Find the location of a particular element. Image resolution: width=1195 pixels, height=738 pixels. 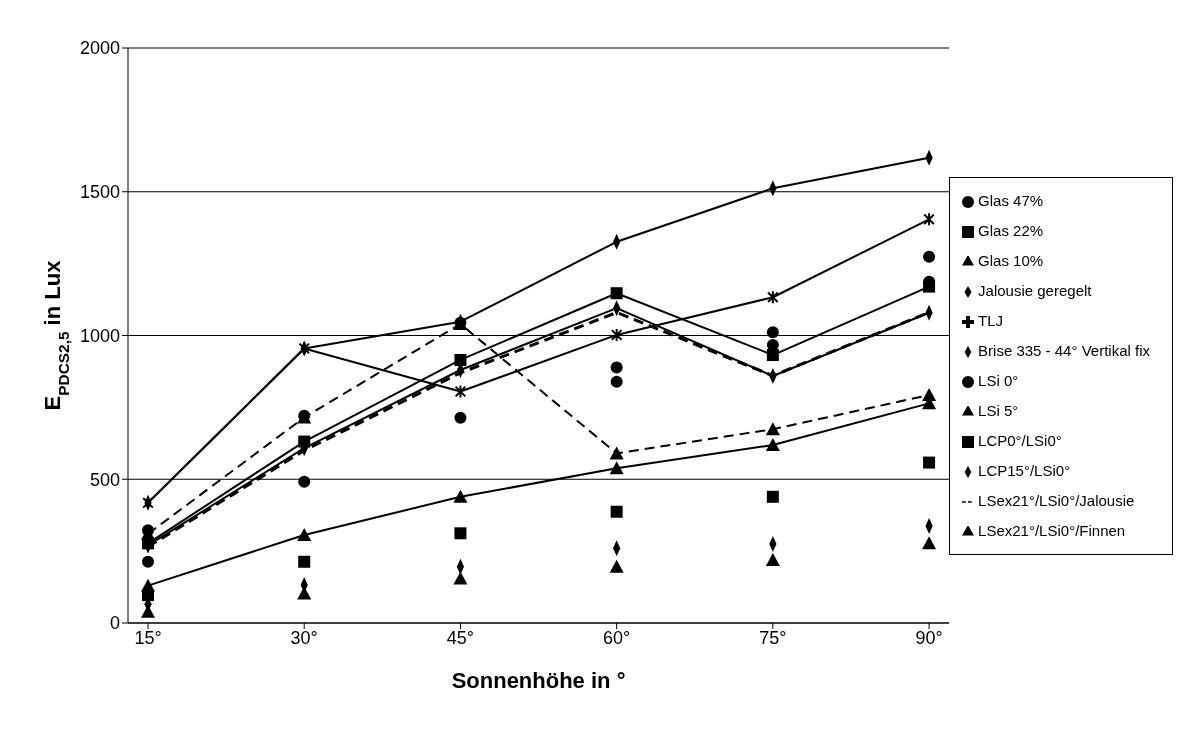

x-tick-label: 90° is located at coordinates (929, 637).